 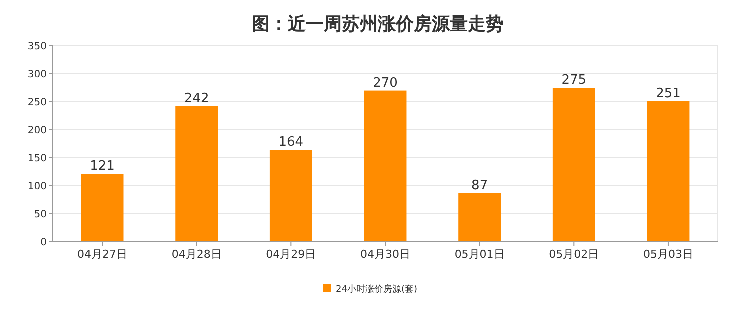 I want to click on data-label: 164, so click(x=291, y=142).